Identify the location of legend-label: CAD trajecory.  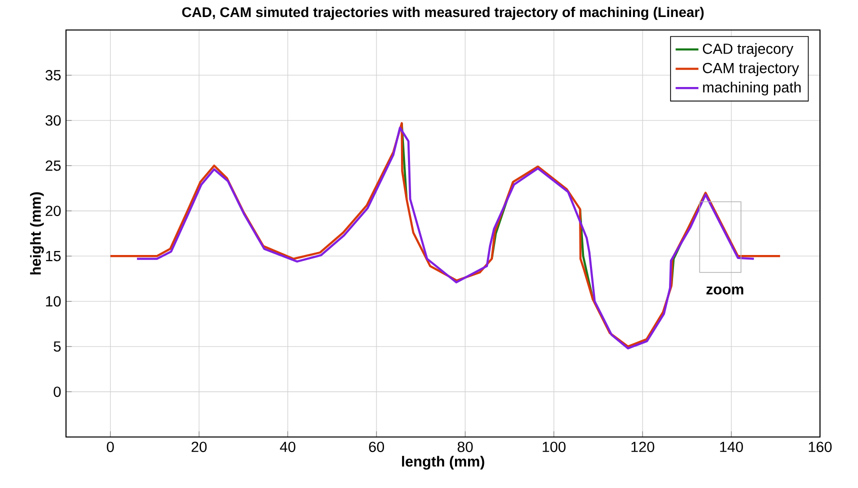
(748, 50).